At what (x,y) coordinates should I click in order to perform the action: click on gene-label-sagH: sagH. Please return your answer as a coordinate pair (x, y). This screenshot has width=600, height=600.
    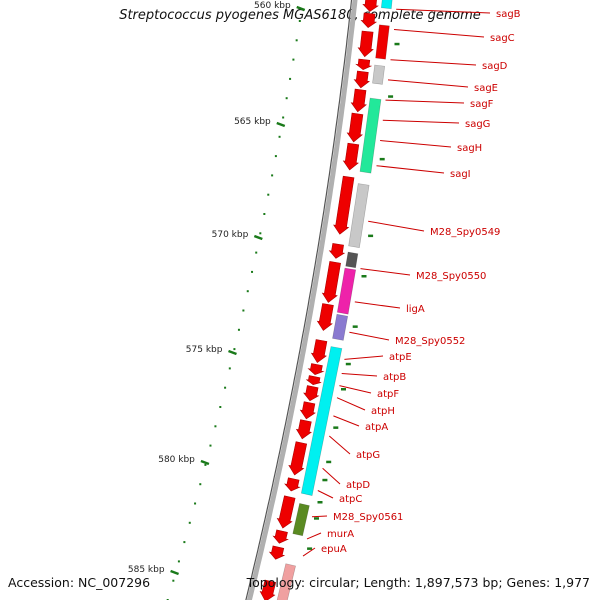
    Looking at the image, I should click on (469, 148).